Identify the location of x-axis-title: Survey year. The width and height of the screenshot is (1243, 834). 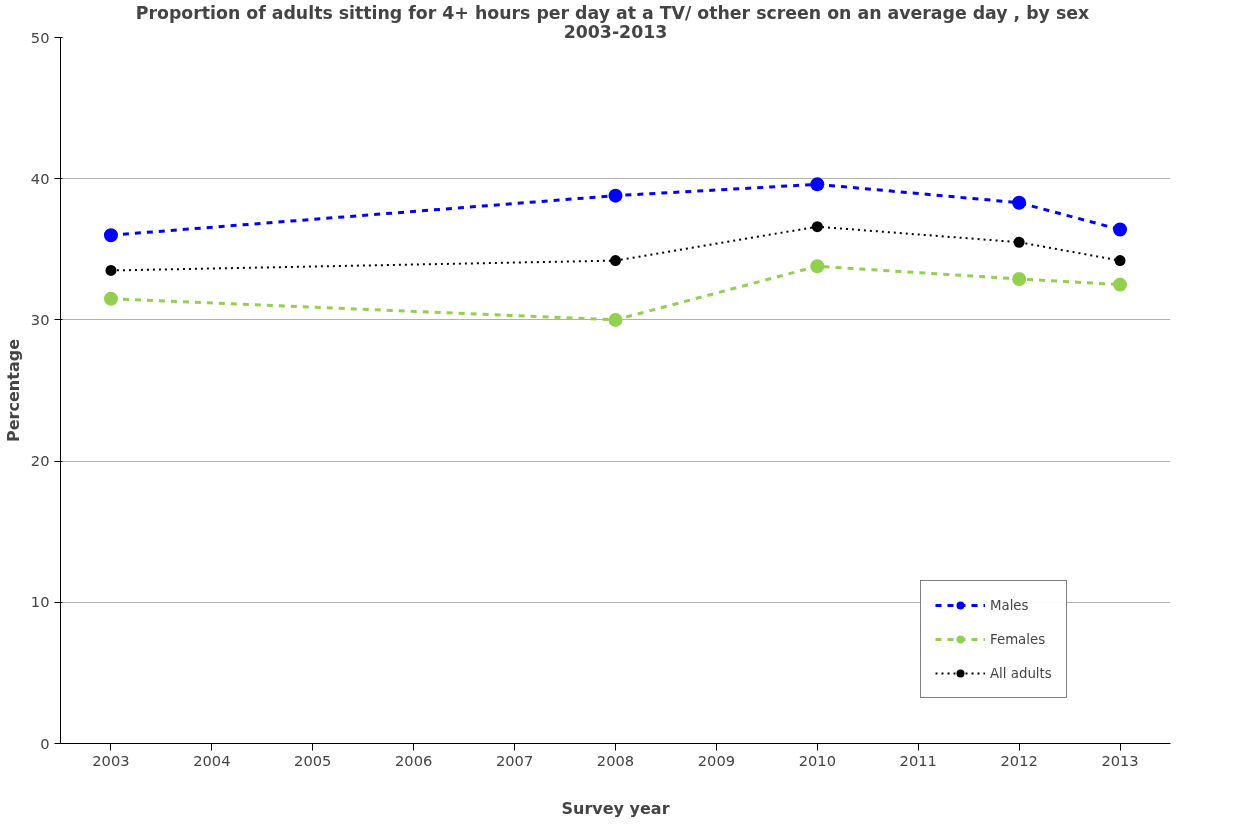
(615, 808).